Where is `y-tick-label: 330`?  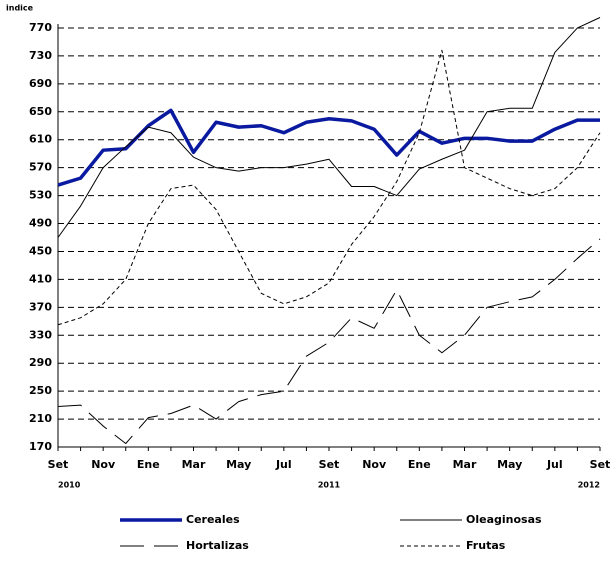
y-tick-label: 330 is located at coordinates (40, 334).